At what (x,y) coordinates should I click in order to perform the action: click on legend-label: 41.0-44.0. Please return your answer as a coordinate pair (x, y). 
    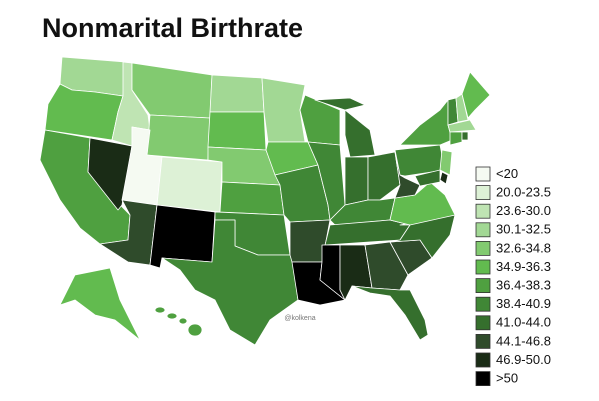
    Looking at the image, I should click on (523, 322).